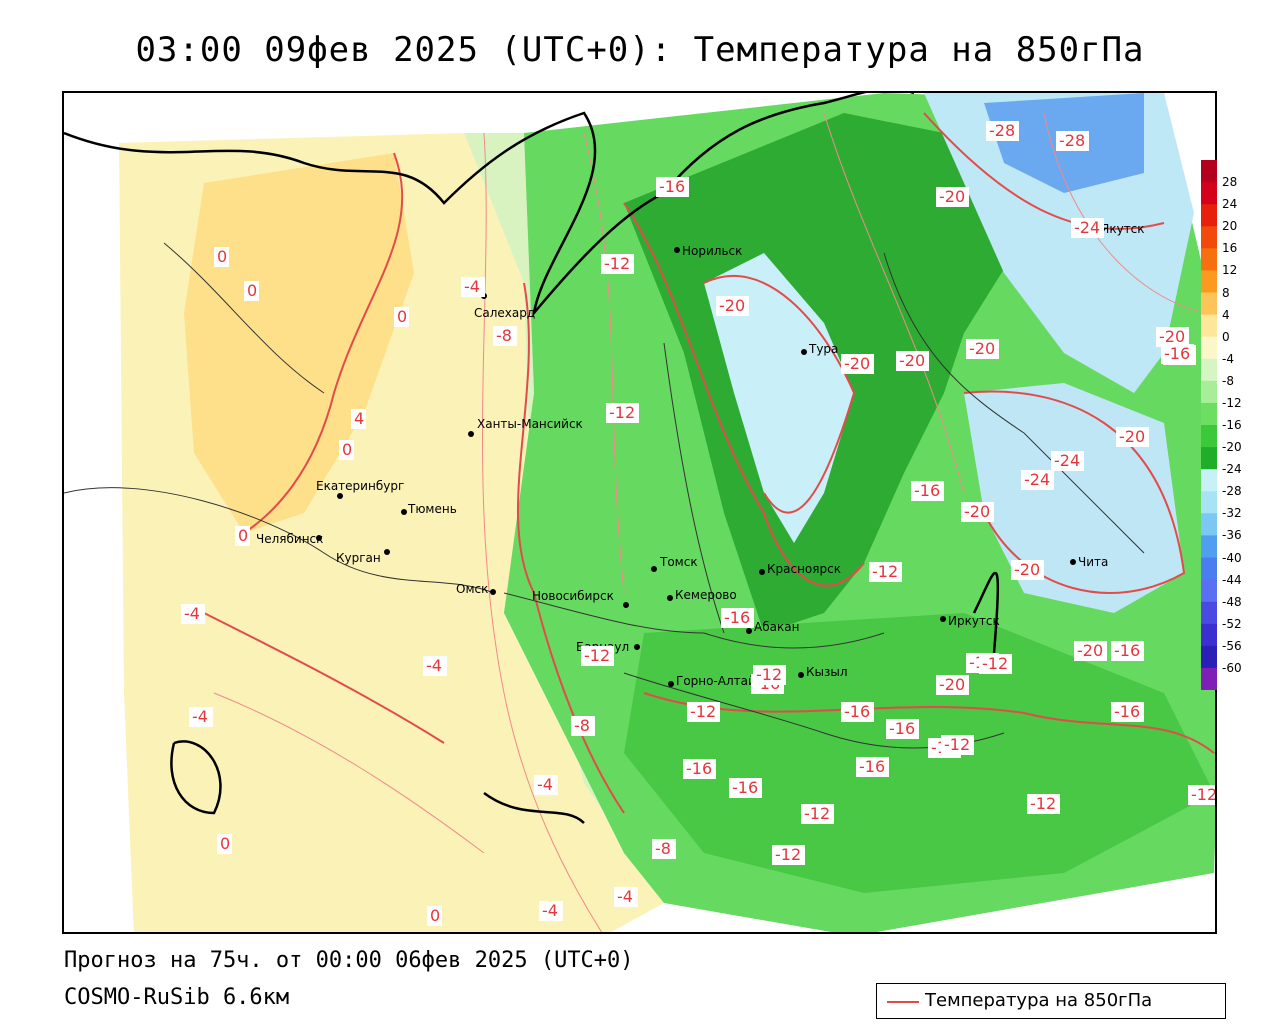  I want to click on city-label: Омск, so click(472, 589).